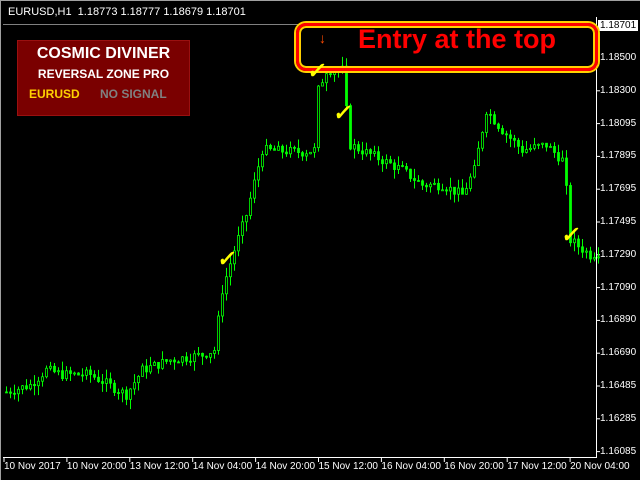  What do you see at coordinates (348, 466) in the screenshot?
I see `time-tick-label: 15 Nov 12:00` at bounding box center [348, 466].